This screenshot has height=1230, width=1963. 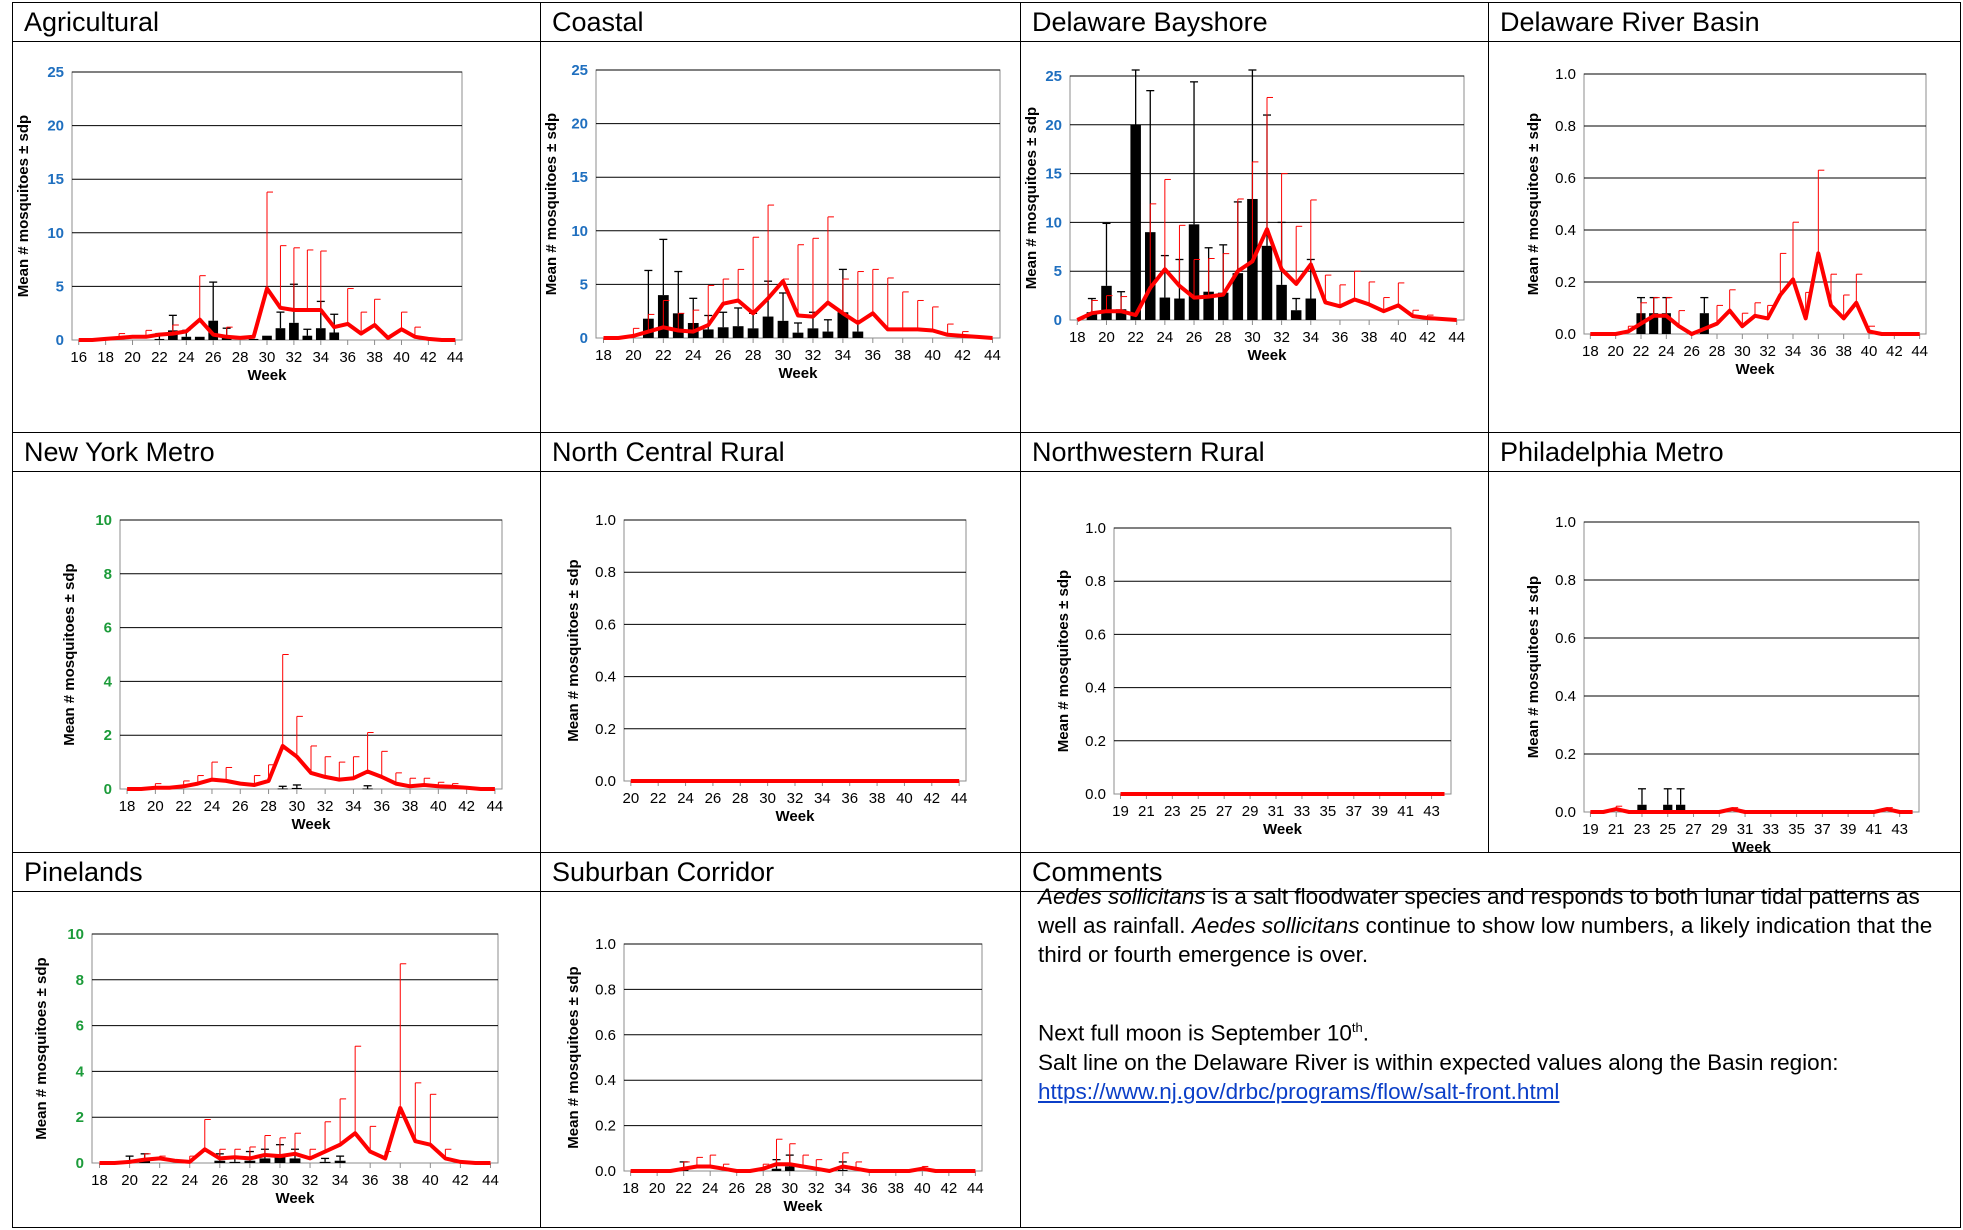 I want to click on ordinal-suffix: th, so click(x=1357, y=1027).